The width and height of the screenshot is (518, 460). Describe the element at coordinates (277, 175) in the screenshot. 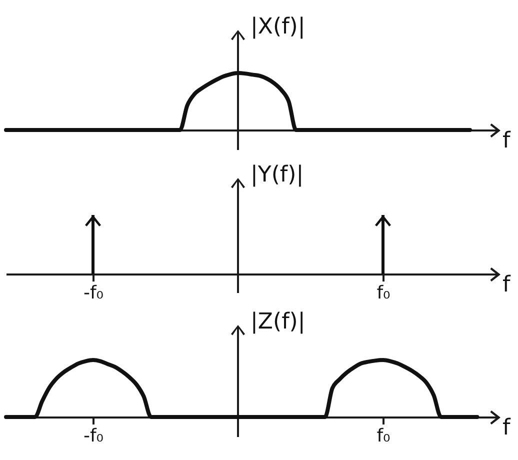

I see `y-axis-title: |Y(f)|` at that location.